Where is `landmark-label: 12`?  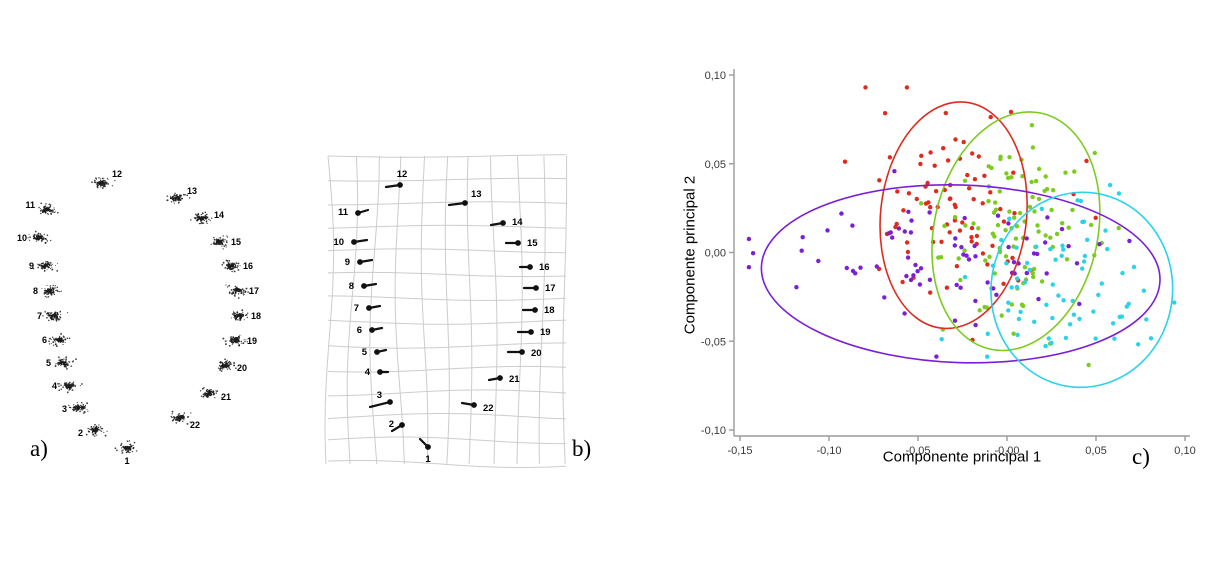 landmark-label: 12 is located at coordinates (117, 174).